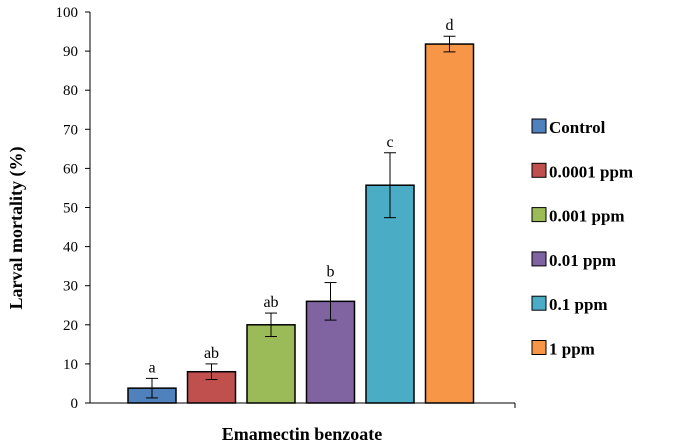 The image size is (685, 446). What do you see at coordinates (75, 404) in the screenshot?
I see `y-tick-label: 0` at bounding box center [75, 404].